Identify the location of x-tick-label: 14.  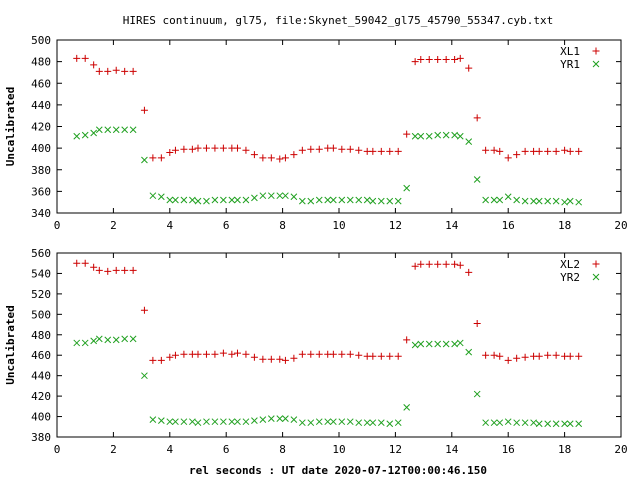
(452, 225).